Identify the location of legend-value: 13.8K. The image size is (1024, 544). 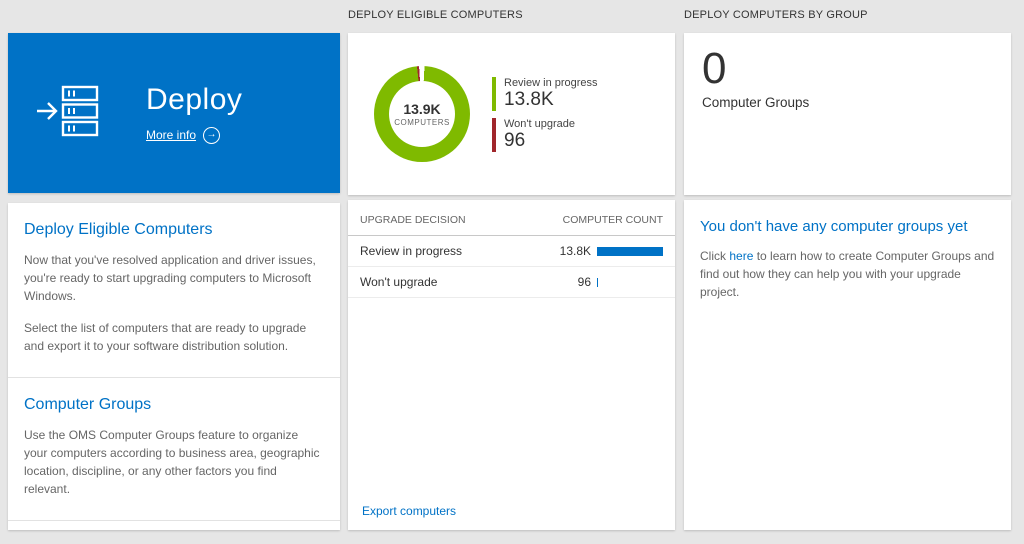
(529, 99).